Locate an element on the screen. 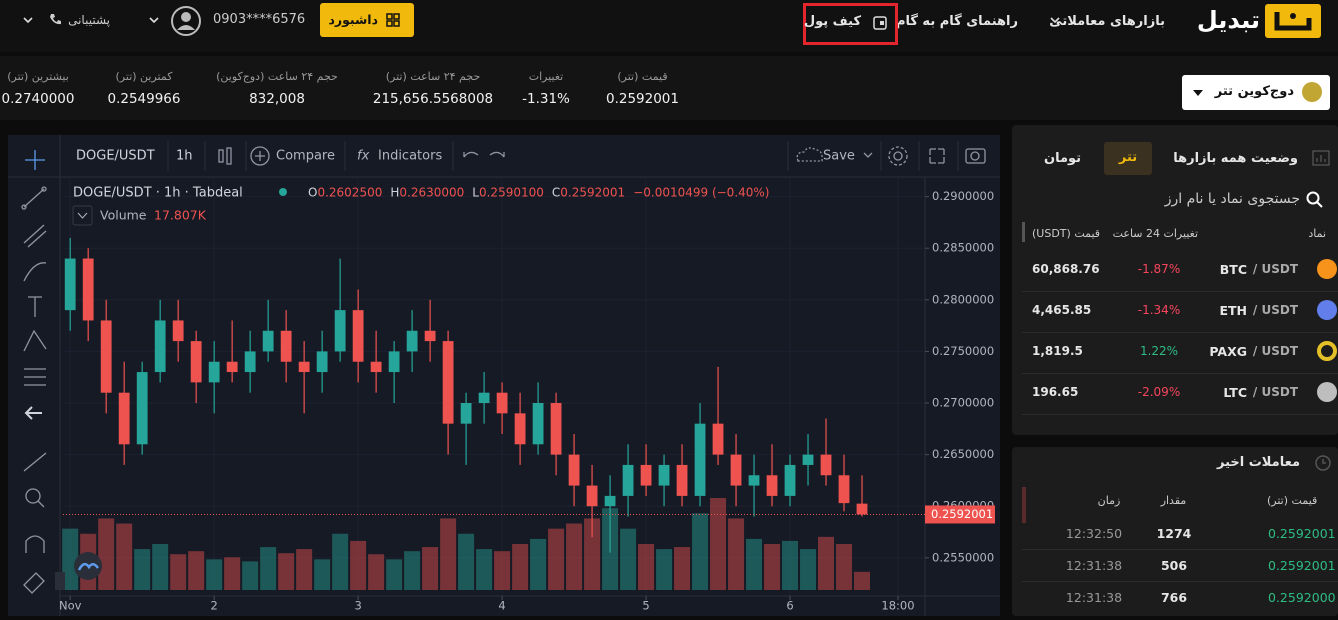  trade-amount: 766 is located at coordinates (1174, 597).